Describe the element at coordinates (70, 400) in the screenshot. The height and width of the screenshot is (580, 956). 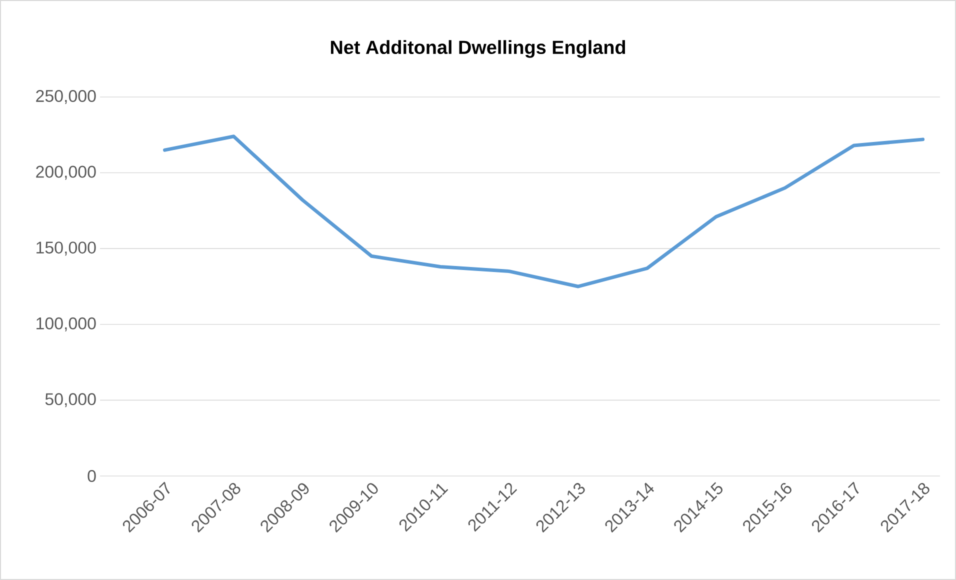
I see `y-tick-label: 50,000` at that location.